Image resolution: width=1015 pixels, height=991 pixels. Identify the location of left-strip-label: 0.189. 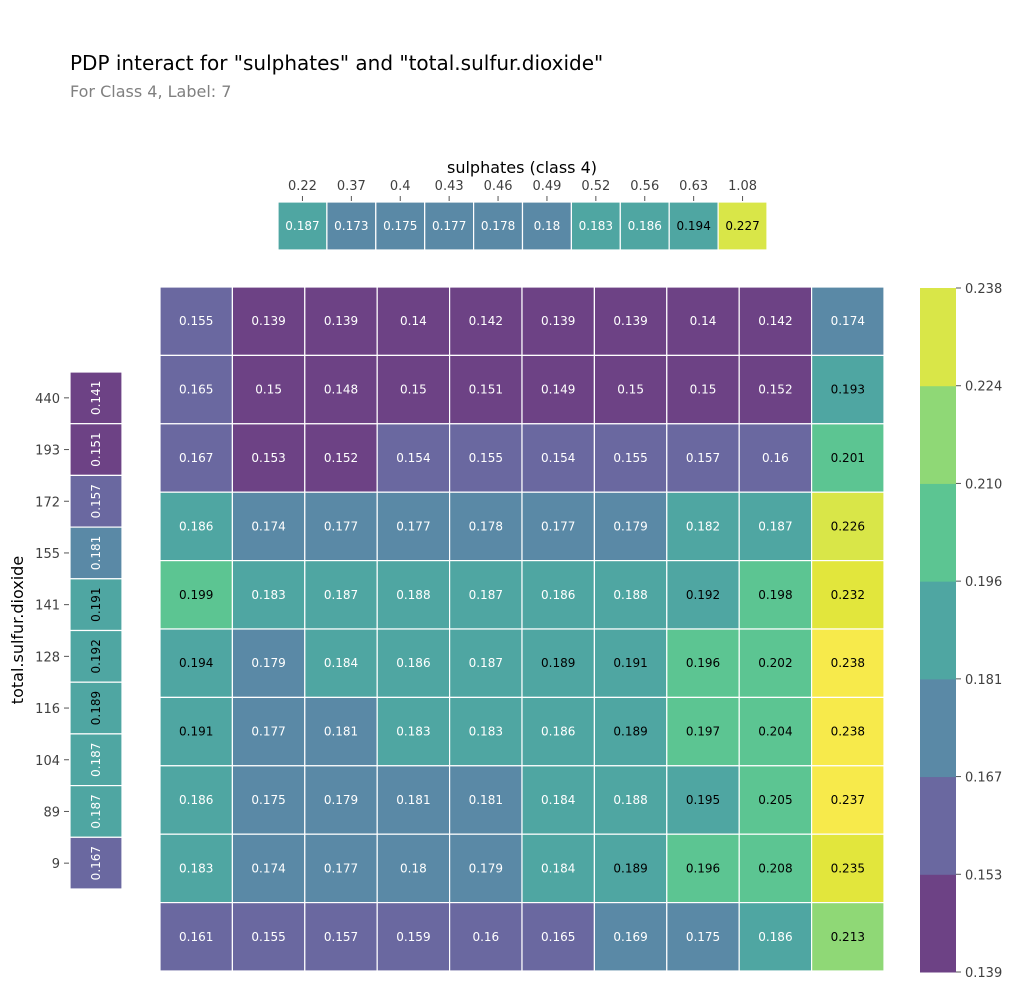
(96, 708).